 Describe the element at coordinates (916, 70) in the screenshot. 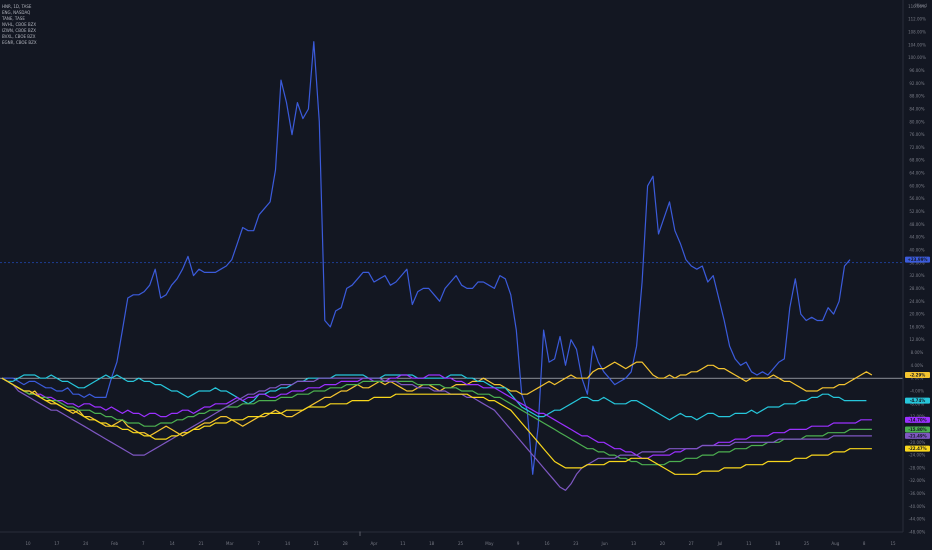

I see `y-tick-label: 96.00%` at that location.